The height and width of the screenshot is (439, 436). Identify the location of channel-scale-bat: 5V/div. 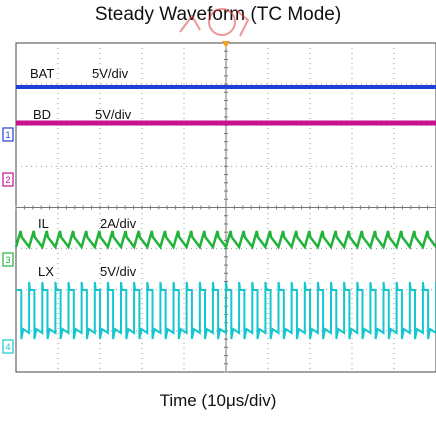
(110, 73).